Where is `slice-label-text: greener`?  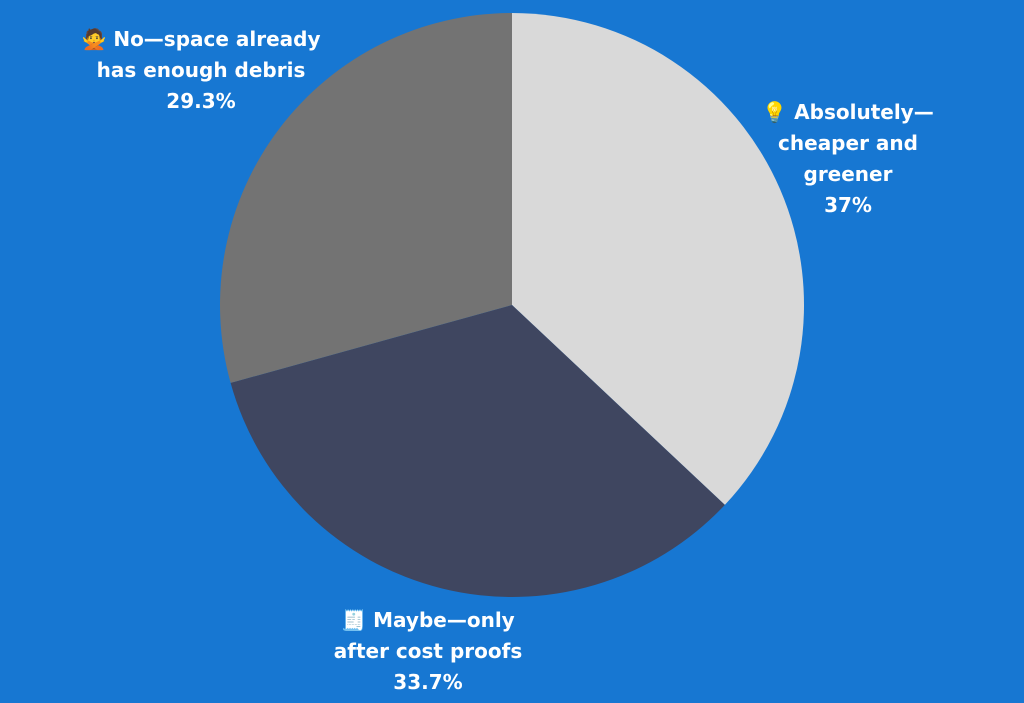
slice-label-text: greener is located at coordinates (848, 174).